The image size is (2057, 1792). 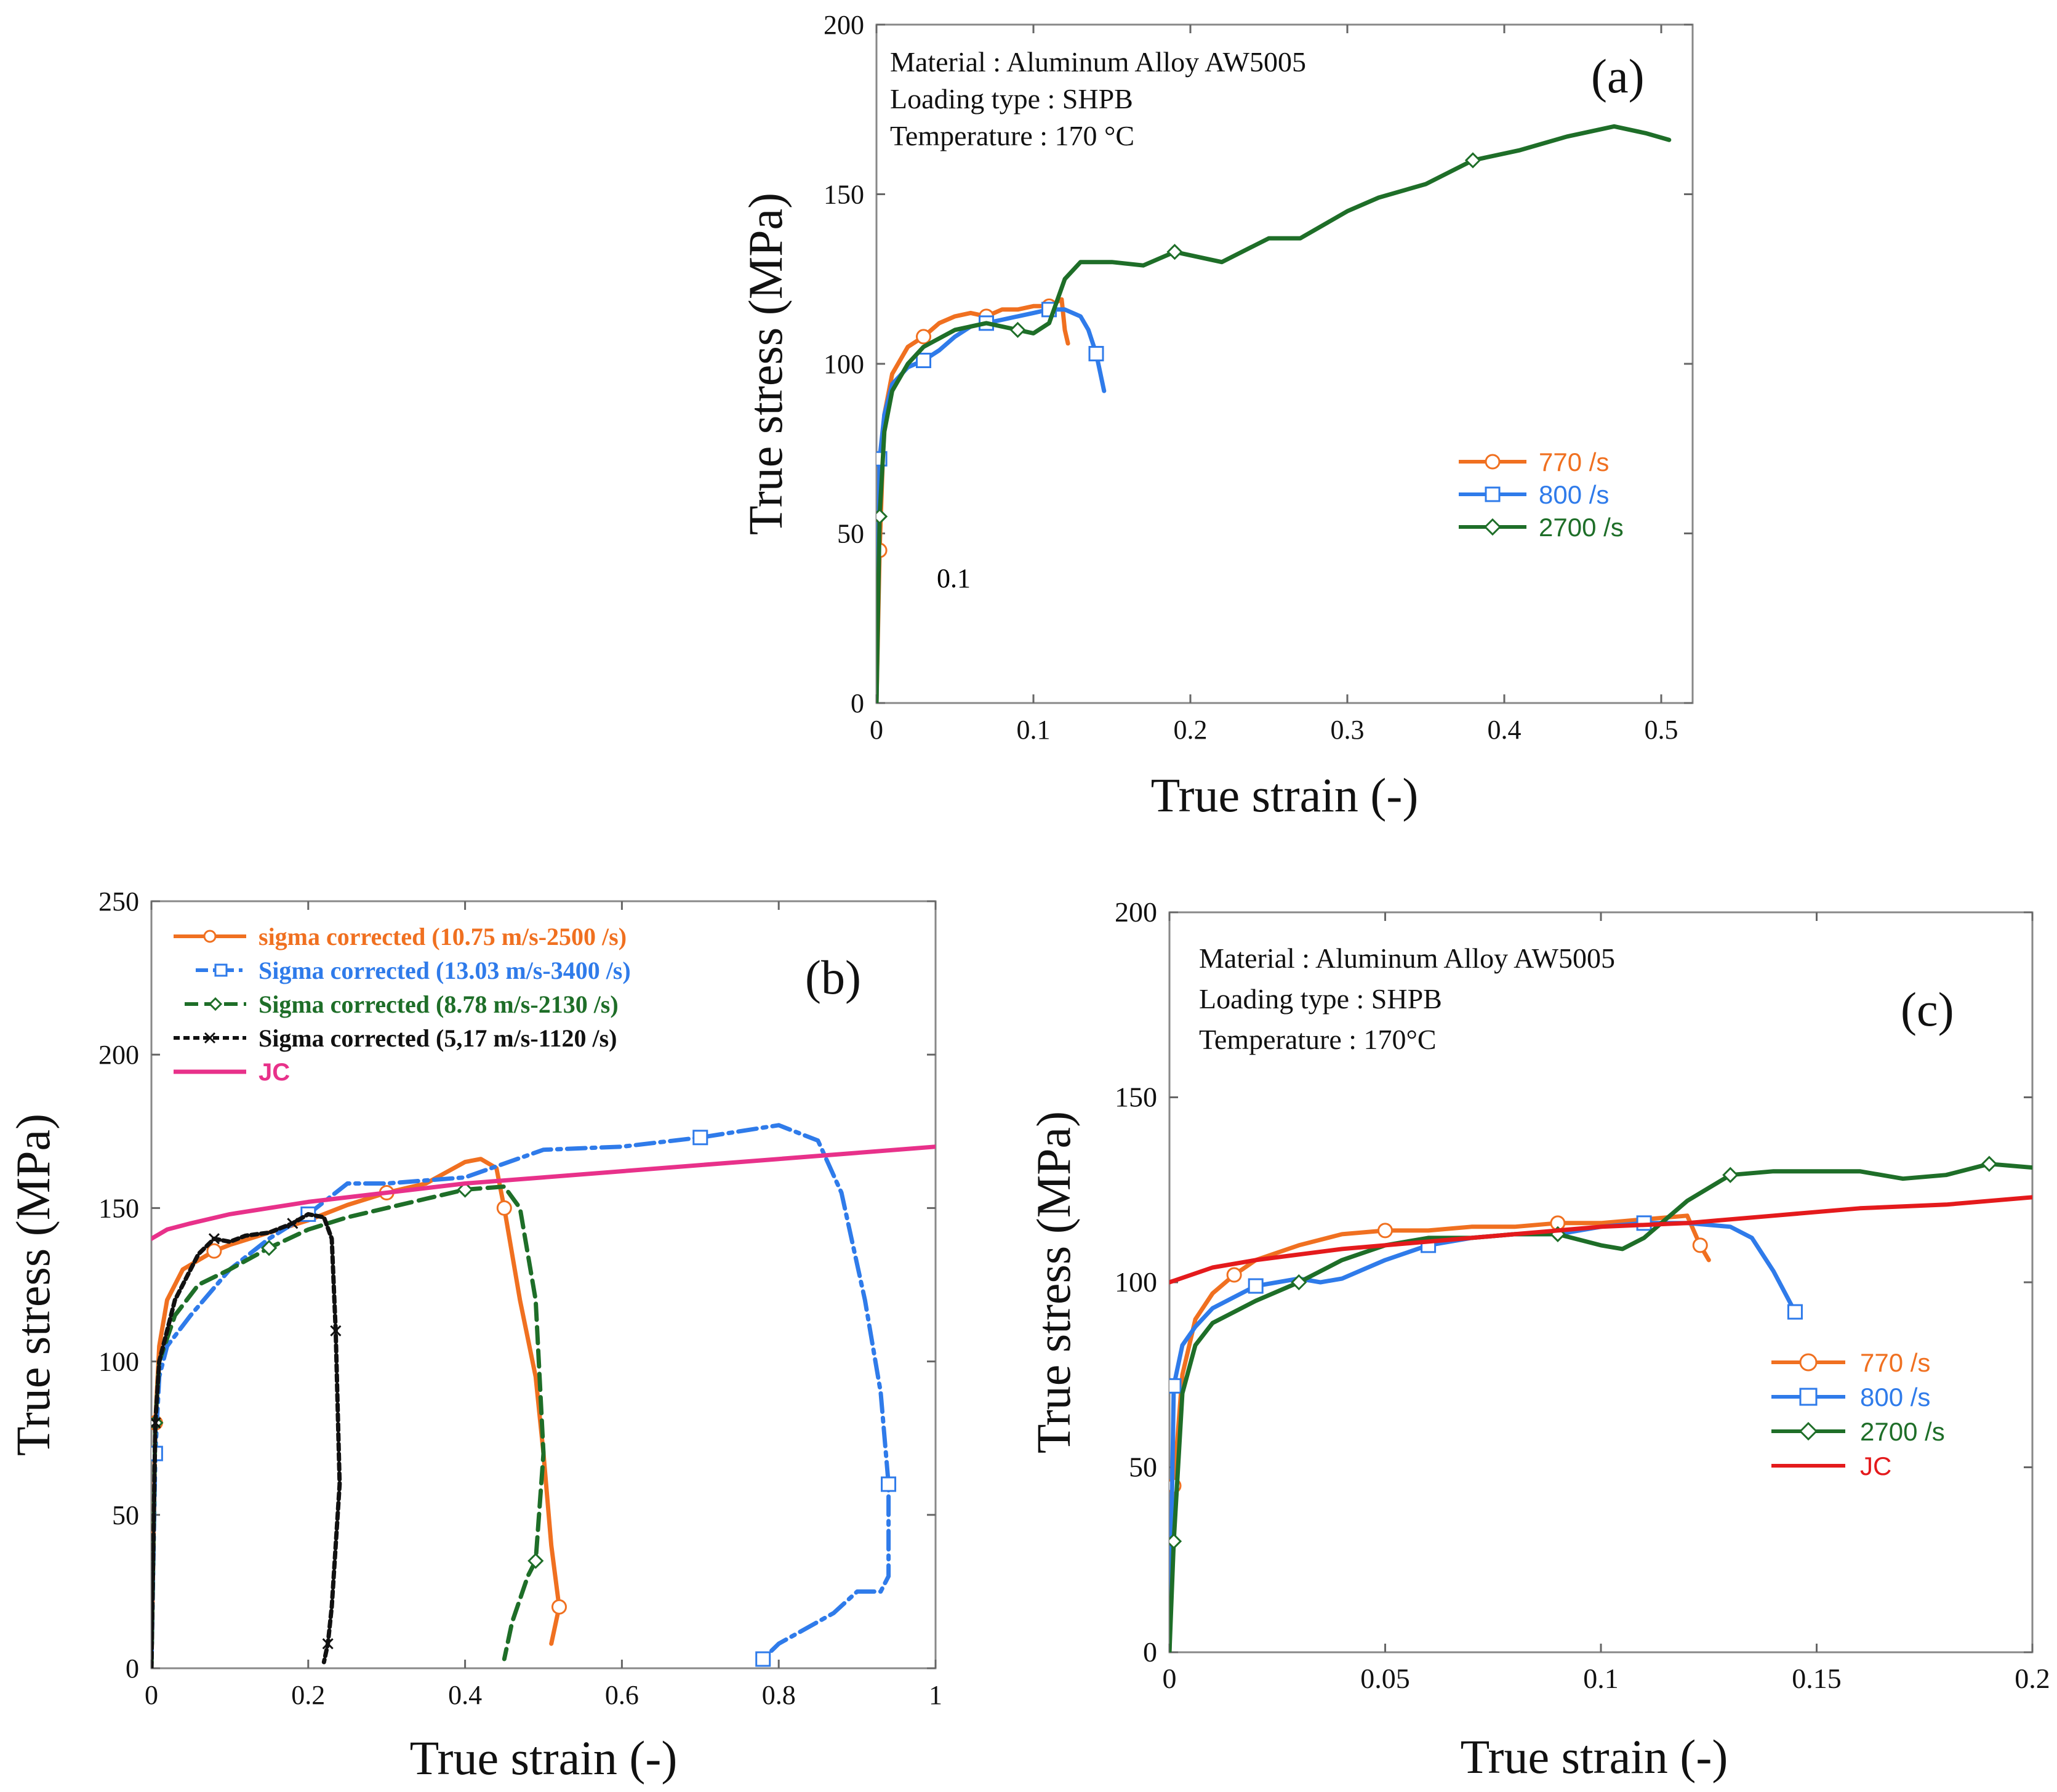 What do you see at coordinates (1574, 494) in the screenshot?
I see `panel-a-legend-label-800: 800 /s` at bounding box center [1574, 494].